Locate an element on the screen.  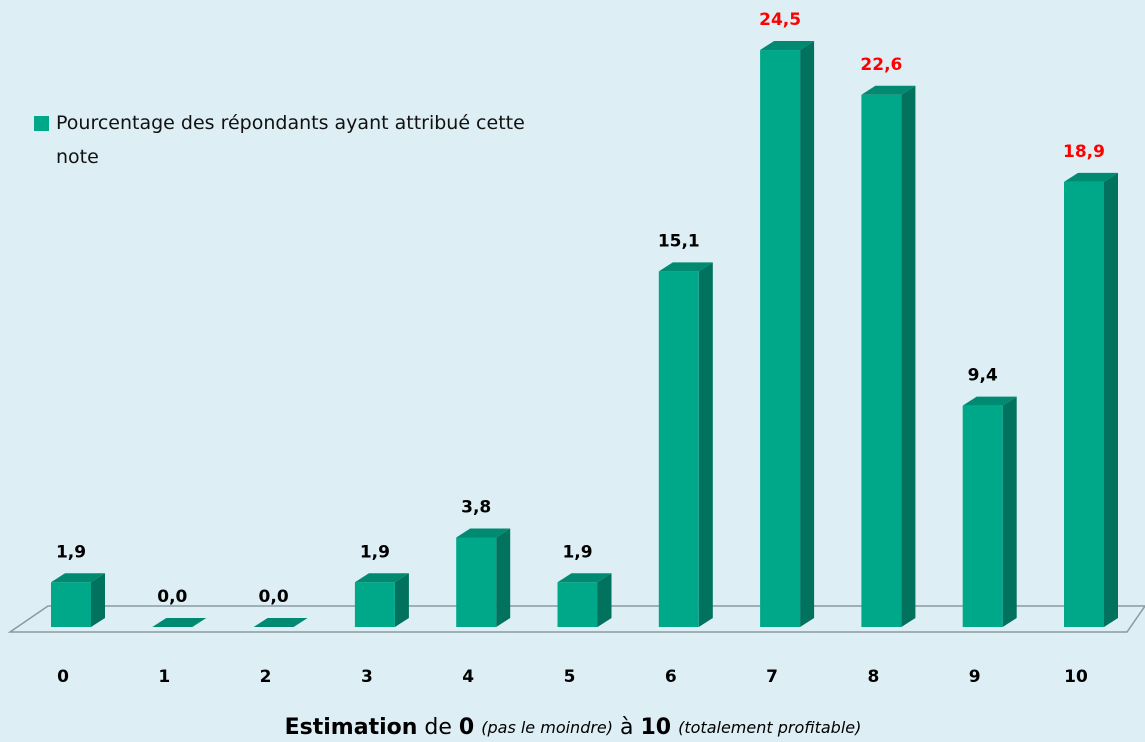
data-label: 9,4 is located at coordinates (983, 376).